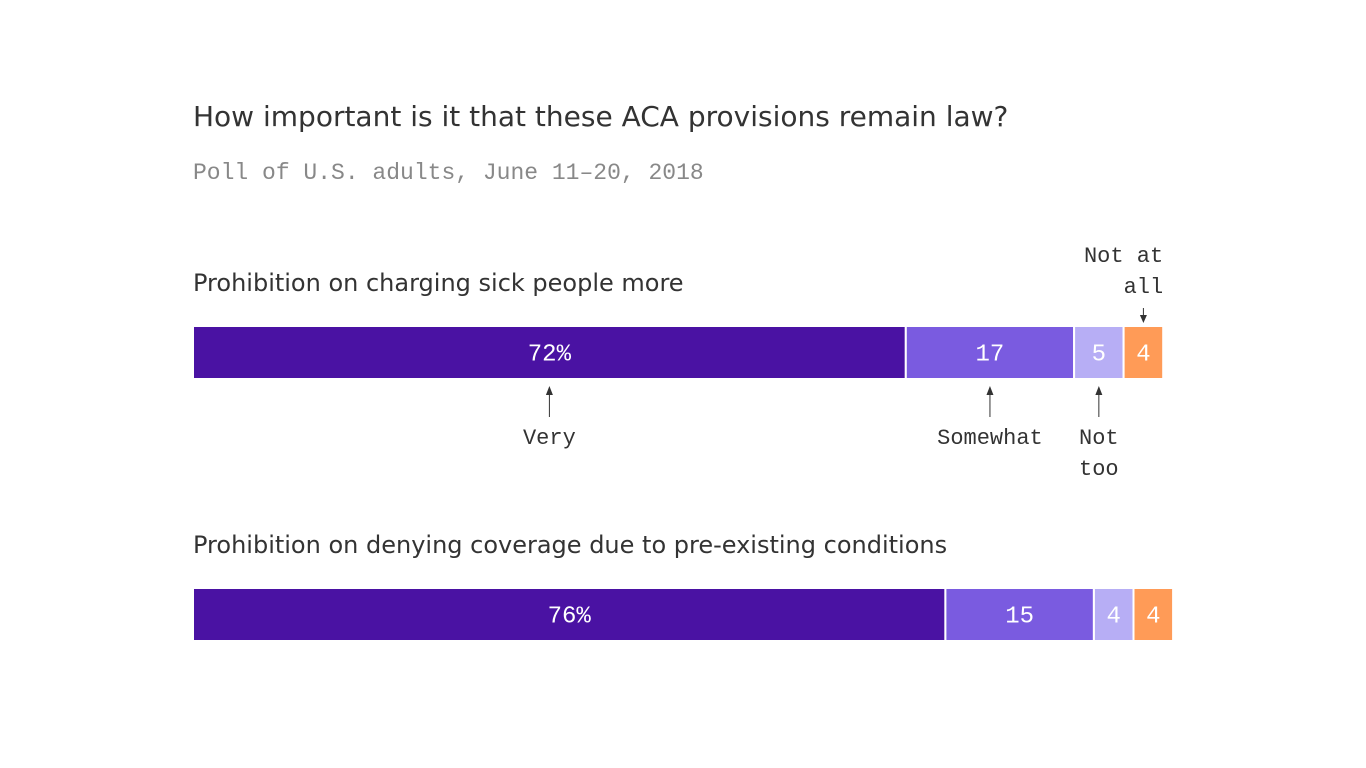  Describe the element at coordinates (1123, 256) in the screenshot. I see `legend-not-at-all-label-line-1: Not at` at that location.